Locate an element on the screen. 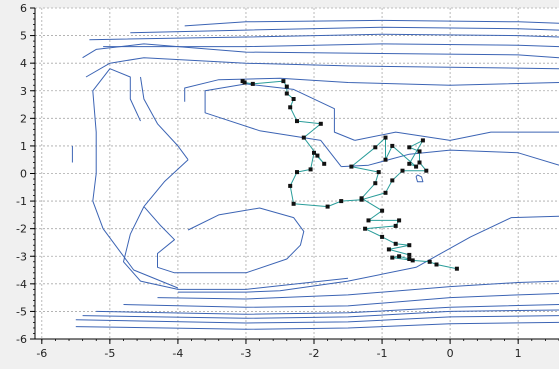 The width and height of the screenshot is (559, 369). x-tick-label: 0 is located at coordinates (450, 353).